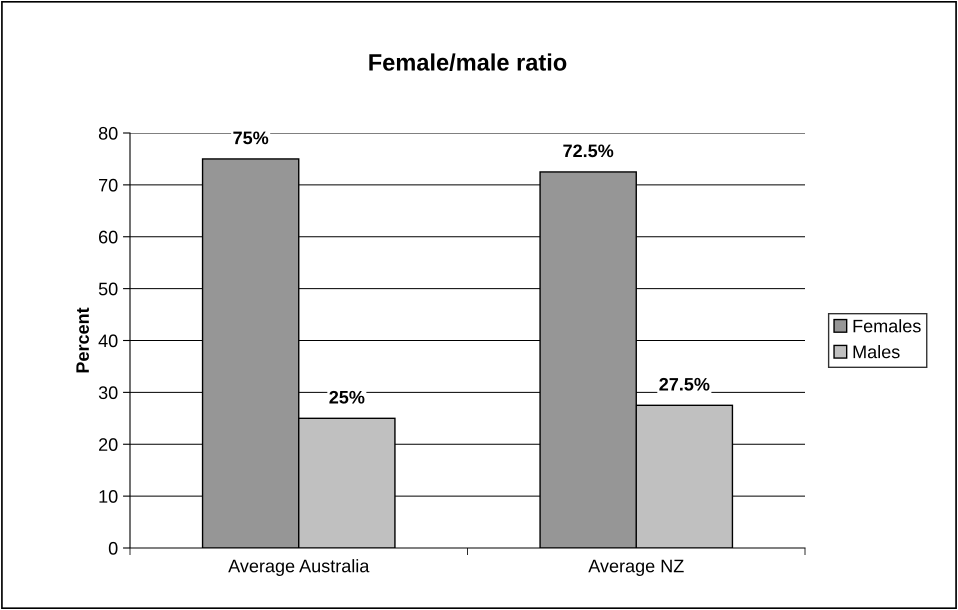 Image resolution: width=958 pixels, height=610 pixels. What do you see at coordinates (108, 185) in the screenshot?
I see `y-tick-label: 70` at bounding box center [108, 185].